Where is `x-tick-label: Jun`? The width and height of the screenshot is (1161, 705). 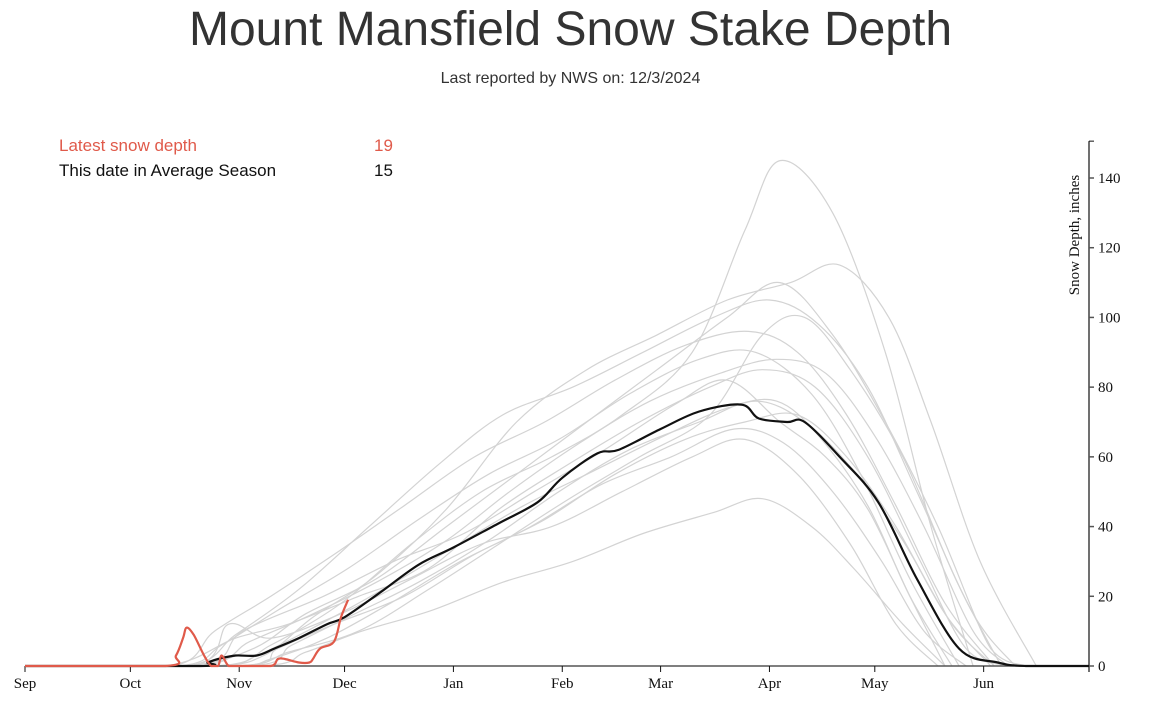 x-tick-label: Jun is located at coordinates (983, 684).